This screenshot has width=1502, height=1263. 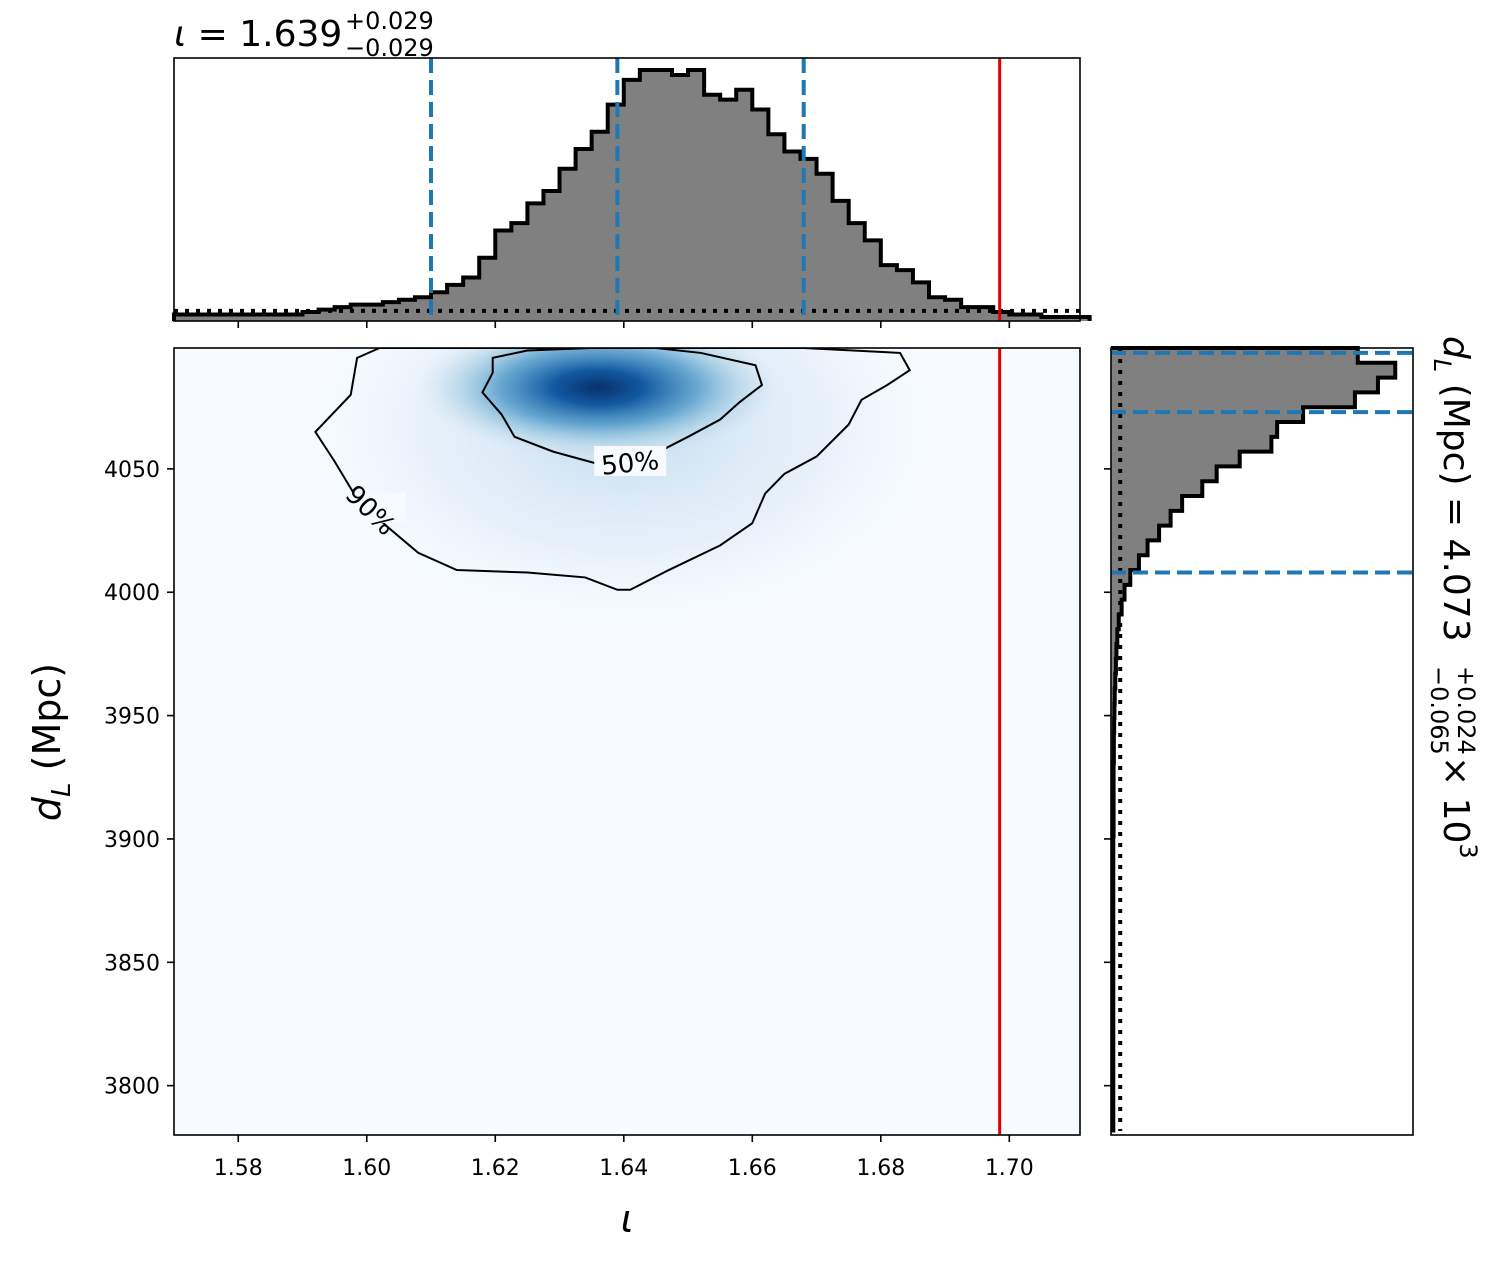 I want to click on iota-tick-label: 1.62, so click(x=495, y=1168).